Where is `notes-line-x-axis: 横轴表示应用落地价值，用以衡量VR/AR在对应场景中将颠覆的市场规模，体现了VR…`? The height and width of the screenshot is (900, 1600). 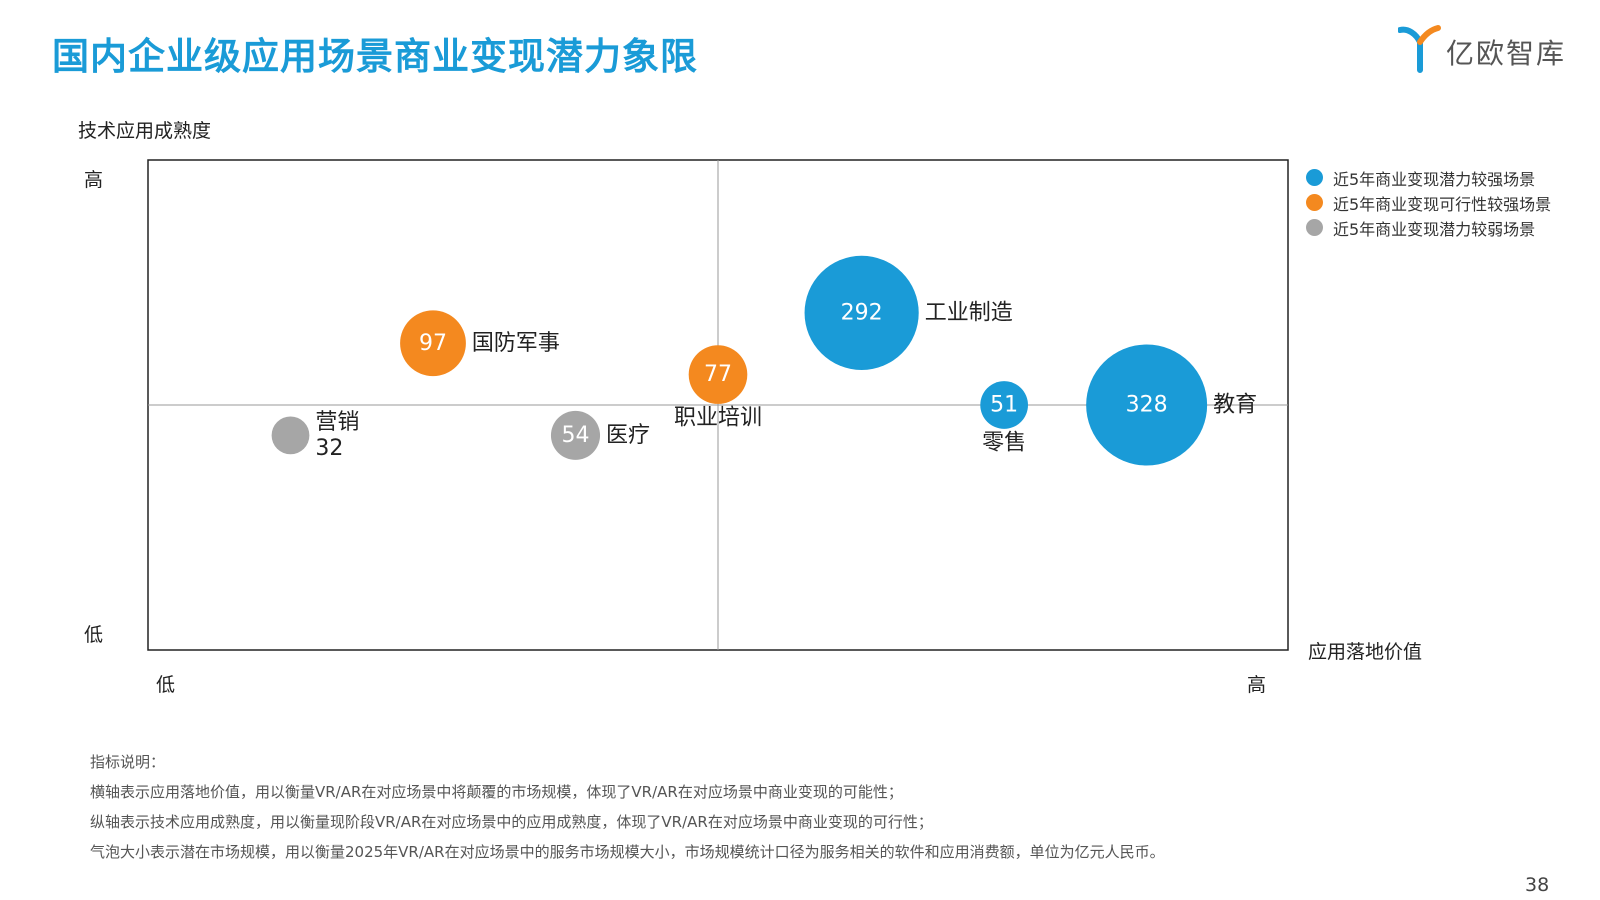 notes-line-x-axis: 横轴表示应用落地价值，用以衡量VR/AR在对应场景中将颠覆的市场规模，体现了VR… is located at coordinates (496, 792).